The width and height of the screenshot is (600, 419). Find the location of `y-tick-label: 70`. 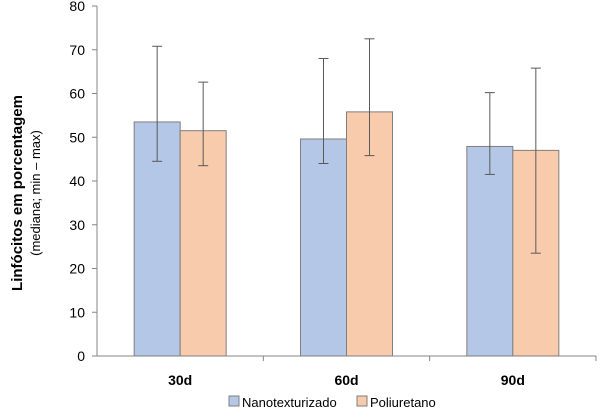

y-tick-label: 70 is located at coordinates (77, 50).